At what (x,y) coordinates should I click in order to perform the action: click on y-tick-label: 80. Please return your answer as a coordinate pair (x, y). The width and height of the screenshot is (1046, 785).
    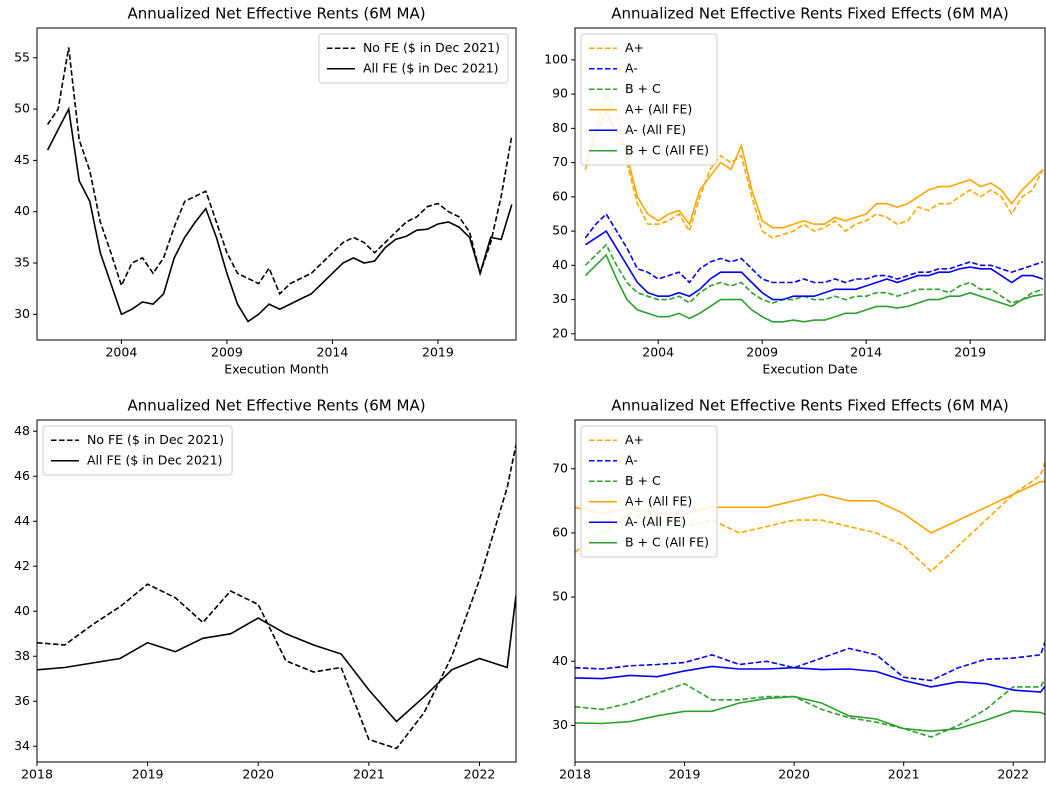
    Looking at the image, I should click on (560, 127).